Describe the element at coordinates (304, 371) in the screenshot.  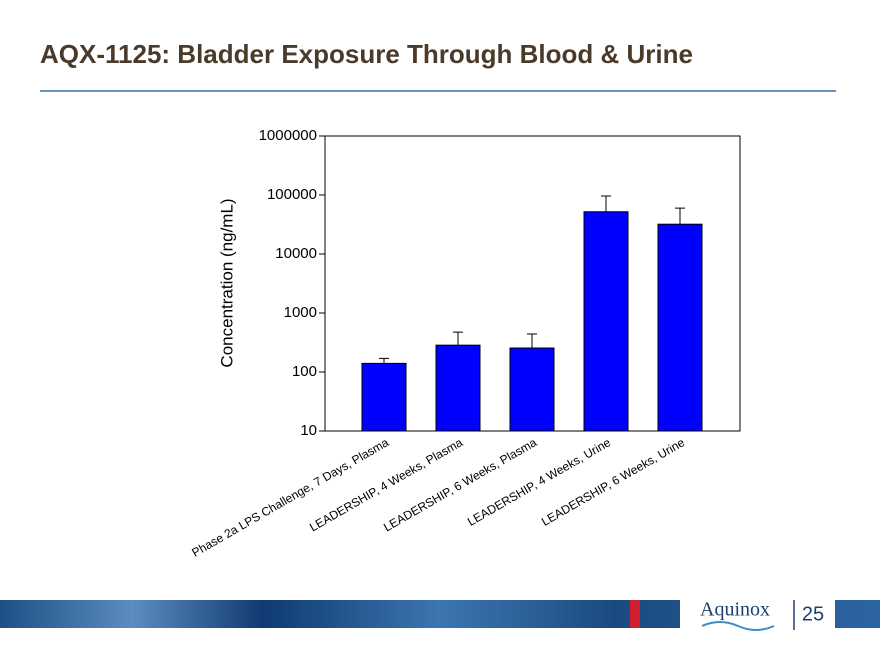
I see `y-tick-label: 100` at that location.